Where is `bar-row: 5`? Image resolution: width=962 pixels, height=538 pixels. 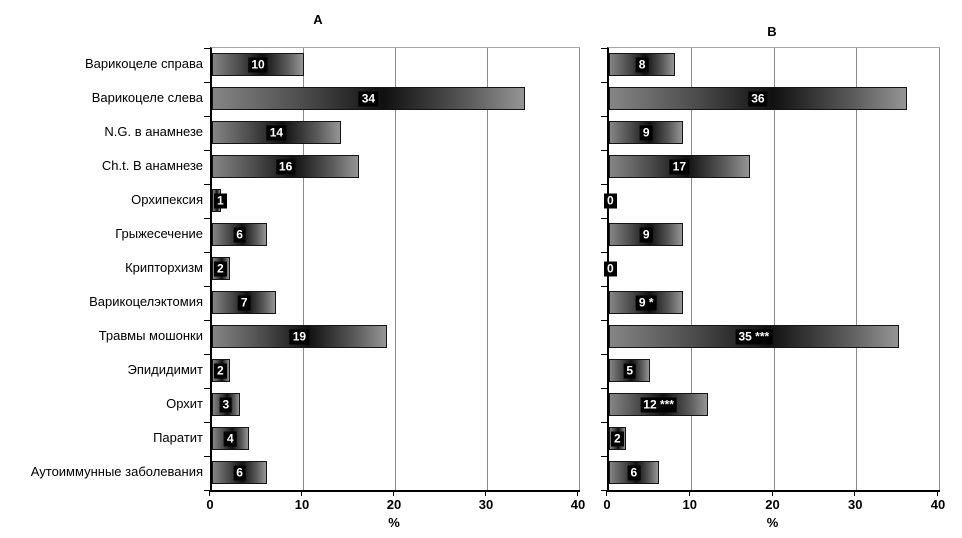 bar-row: 5 is located at coordinates (774, 371).